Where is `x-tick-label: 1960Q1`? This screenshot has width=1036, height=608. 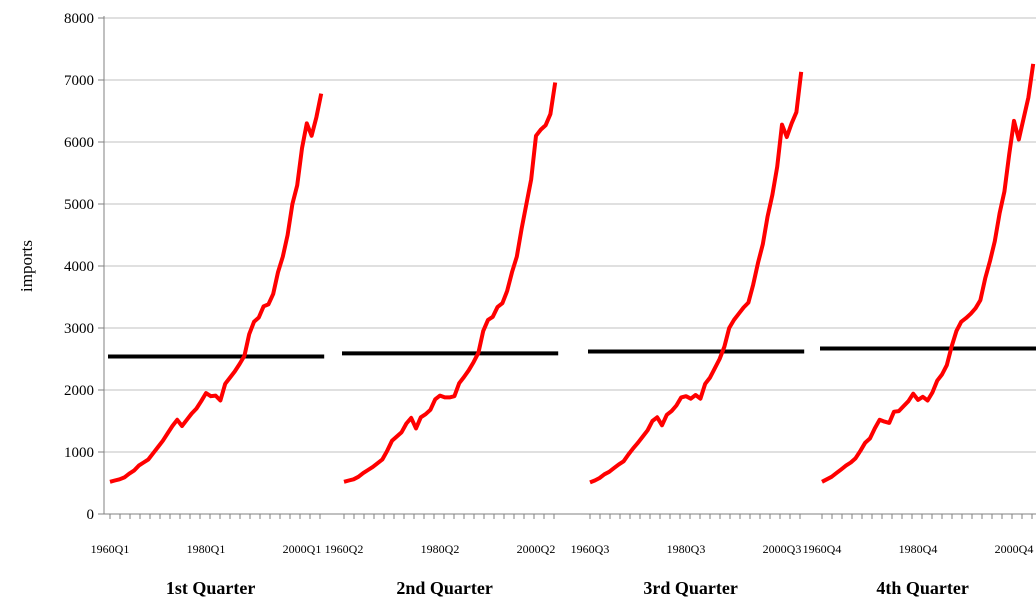 x-tick-label: 1960Q1 is located at coordinates (110, 549).